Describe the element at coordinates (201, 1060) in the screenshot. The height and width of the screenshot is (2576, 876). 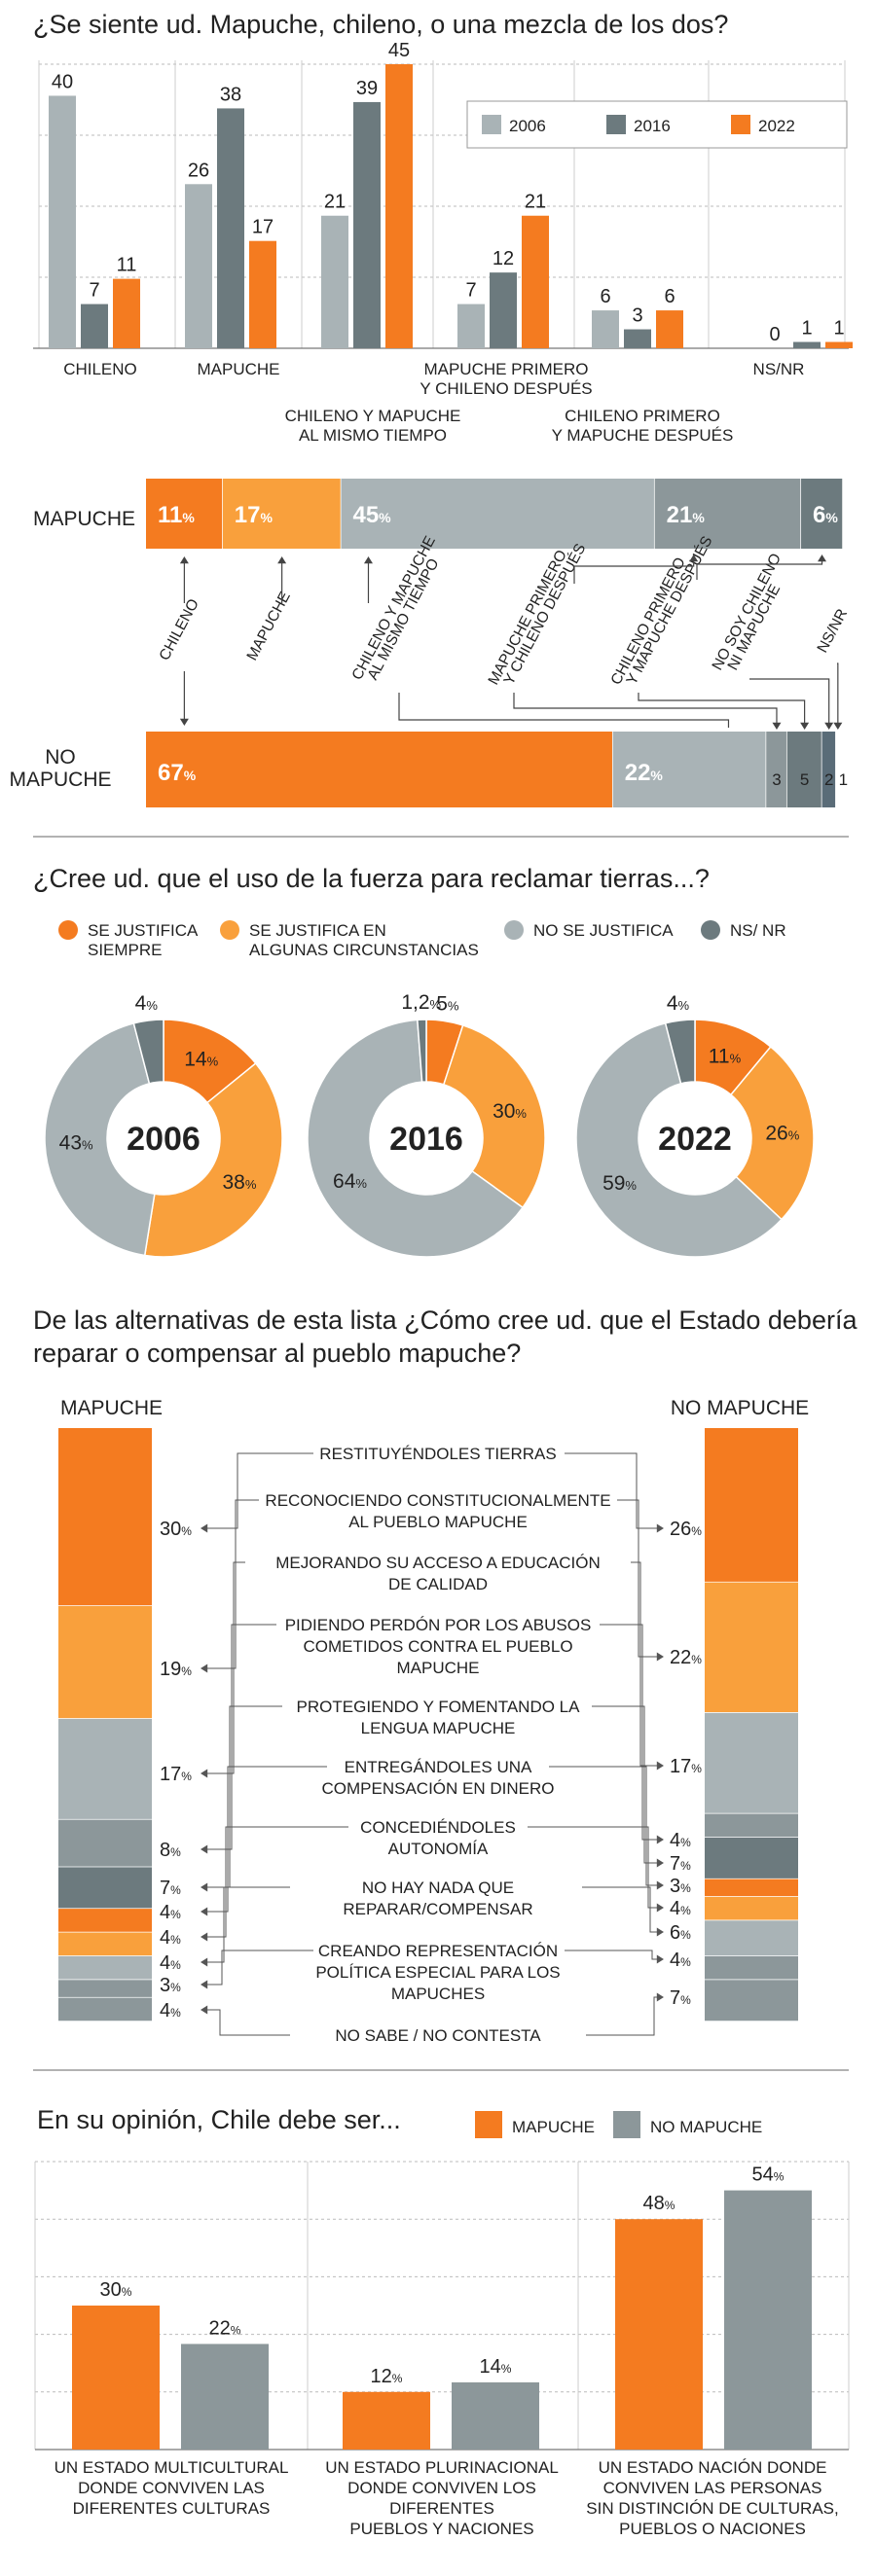
I see `donut-2006-value: 14%` at that location.